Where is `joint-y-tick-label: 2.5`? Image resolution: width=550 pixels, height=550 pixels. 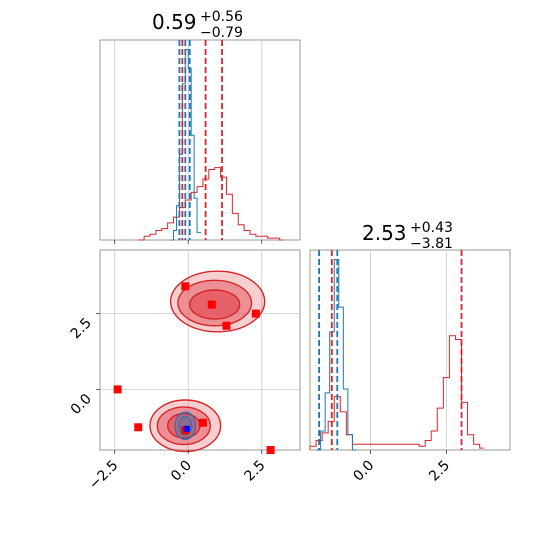 joint-y-tick-label: 2.5 is located at coordinates (81, 328).